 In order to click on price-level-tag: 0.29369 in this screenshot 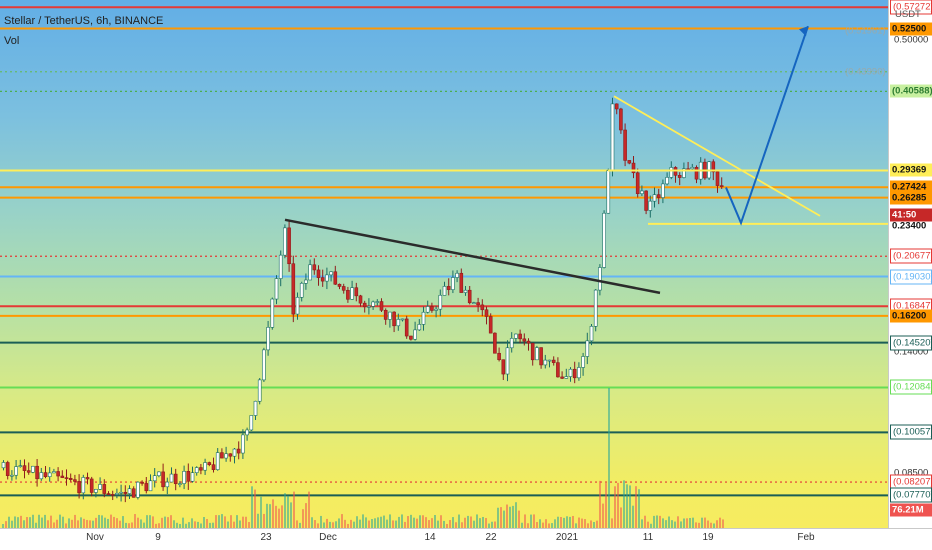, I will do `click(911, 170)`.